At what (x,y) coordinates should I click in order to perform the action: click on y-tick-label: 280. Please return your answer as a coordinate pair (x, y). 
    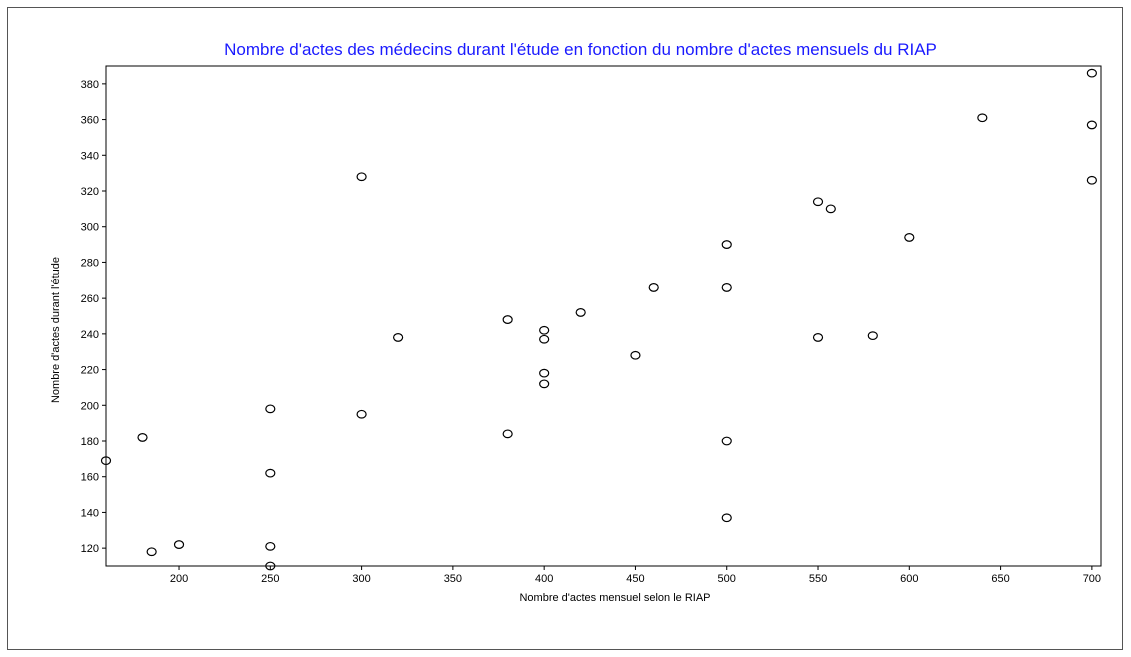
    Looking at the image, I should click on (90, 263).